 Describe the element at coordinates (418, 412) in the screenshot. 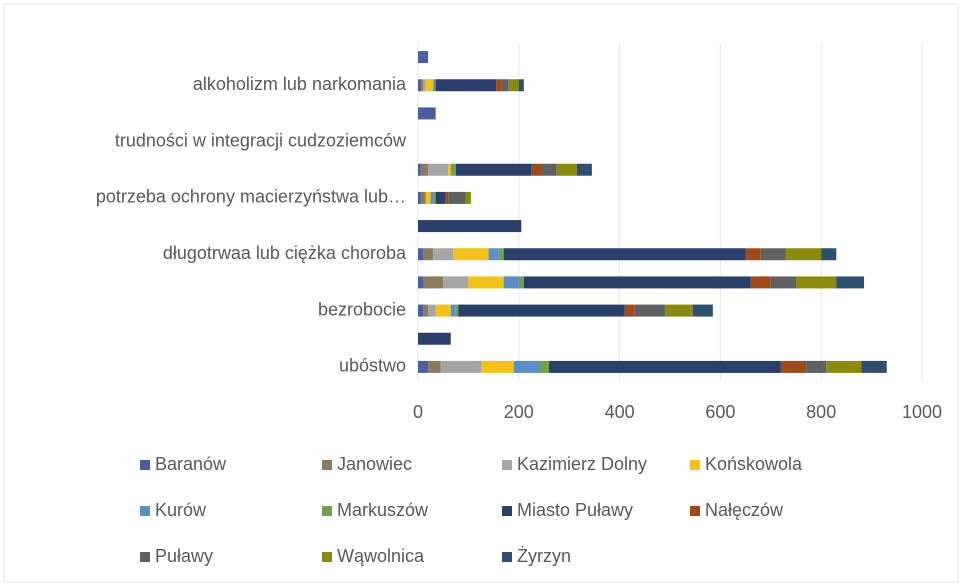

I see `x-tick-label: 0` at that location.